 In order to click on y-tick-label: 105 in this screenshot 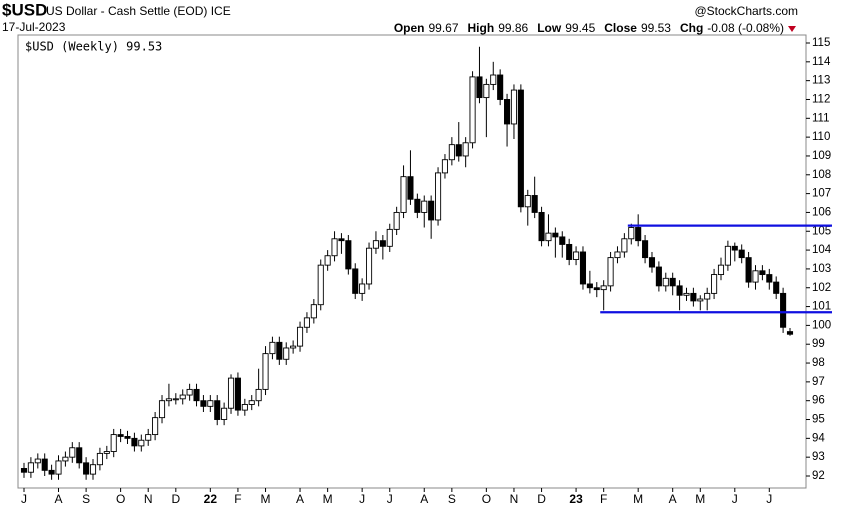, I will do `click(821, 231)`.